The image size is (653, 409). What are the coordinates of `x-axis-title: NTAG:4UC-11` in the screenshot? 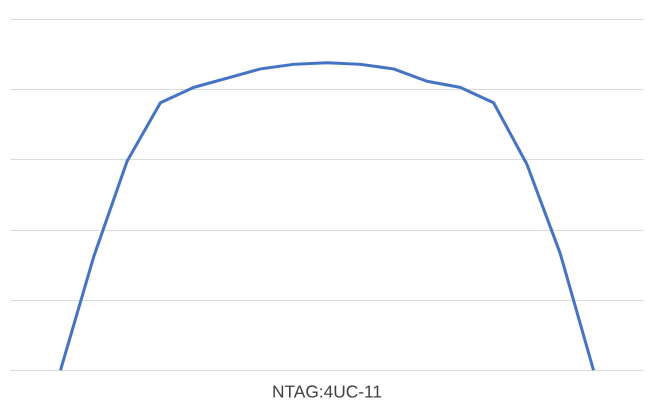 It's located at (327, 392).